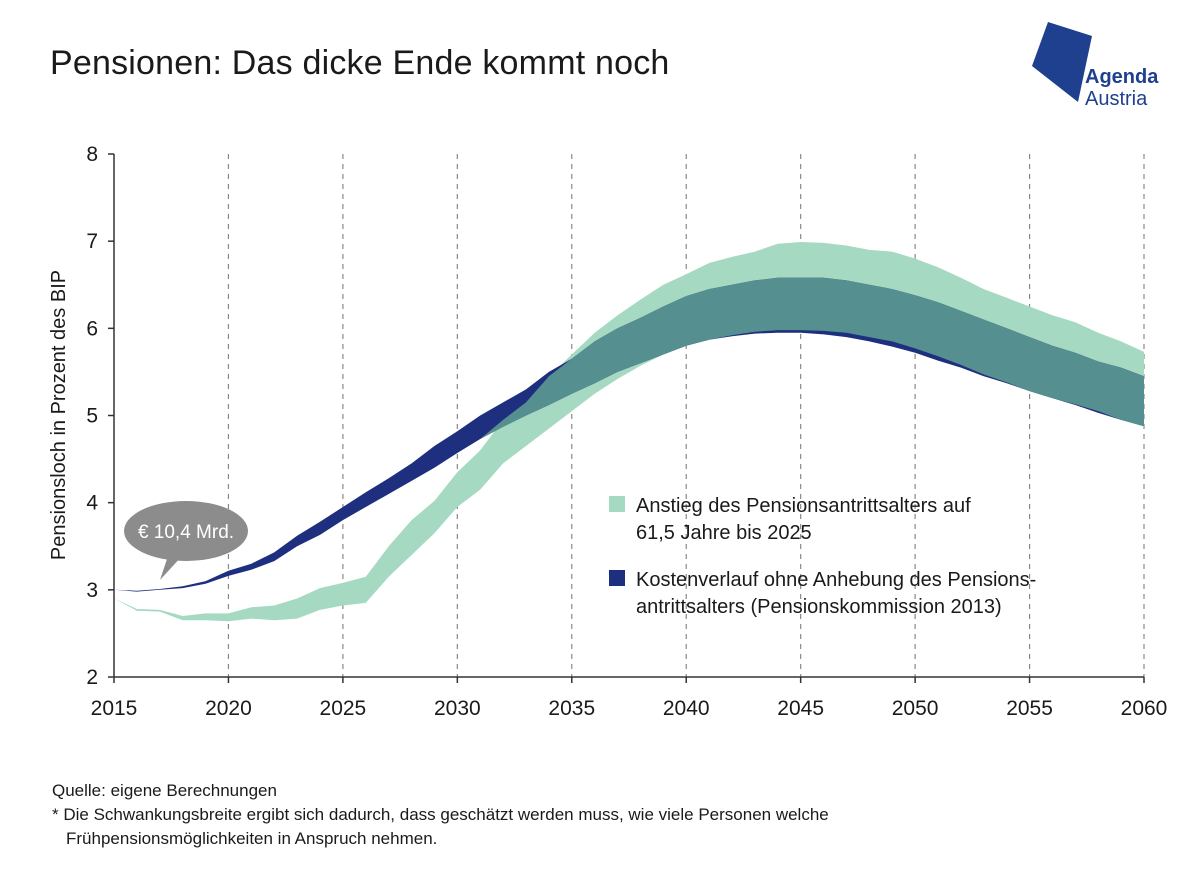  Describe the element at coordinates (819, 607) in the screenshot. I see `legend-label-blue-line2: antrittsalters (Pensionskommission 2013)` at that location.